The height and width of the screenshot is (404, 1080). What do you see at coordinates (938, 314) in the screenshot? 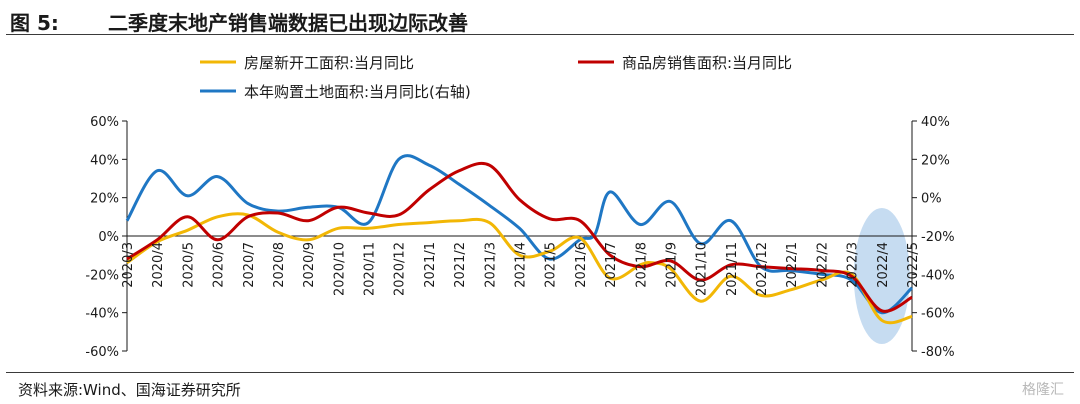
I see `right-tick-label: -60%` at bounding box center [938, 314].